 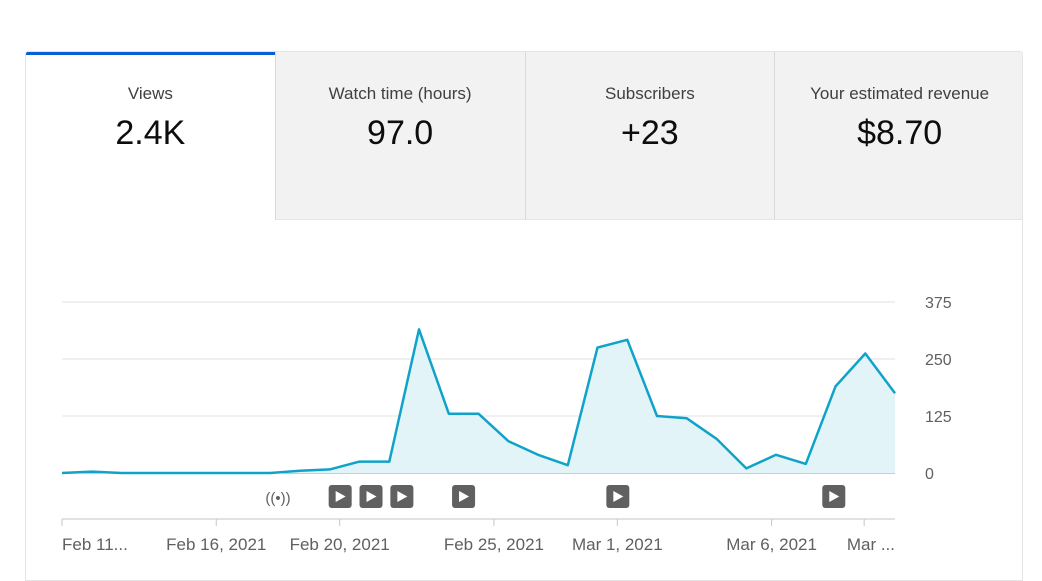 What do you see at coordinates (340, 544) in the screenshot?
I see `x-tick-label: Feb 20, 2021` at bounding box center [340, 544].